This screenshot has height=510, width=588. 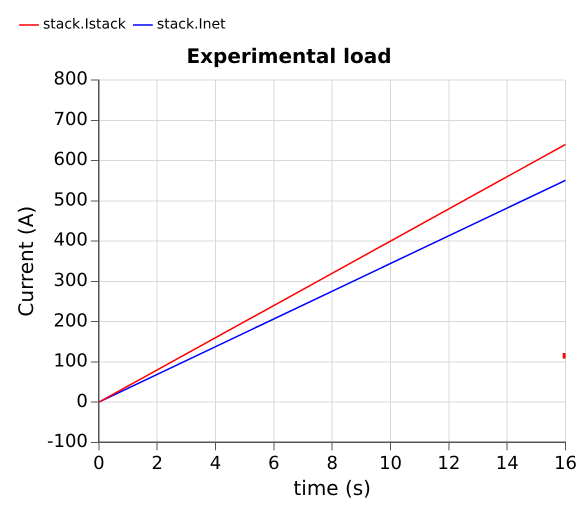 I want to click on y-tick-label: 700, so click(x=70, y=119).